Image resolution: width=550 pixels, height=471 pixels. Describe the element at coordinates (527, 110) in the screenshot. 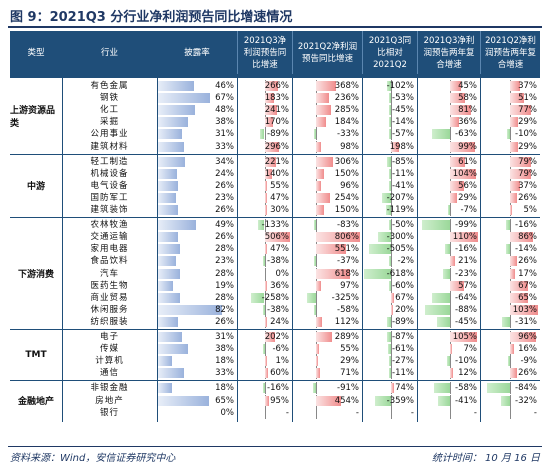

I see `c2-value: 77%` at that location.